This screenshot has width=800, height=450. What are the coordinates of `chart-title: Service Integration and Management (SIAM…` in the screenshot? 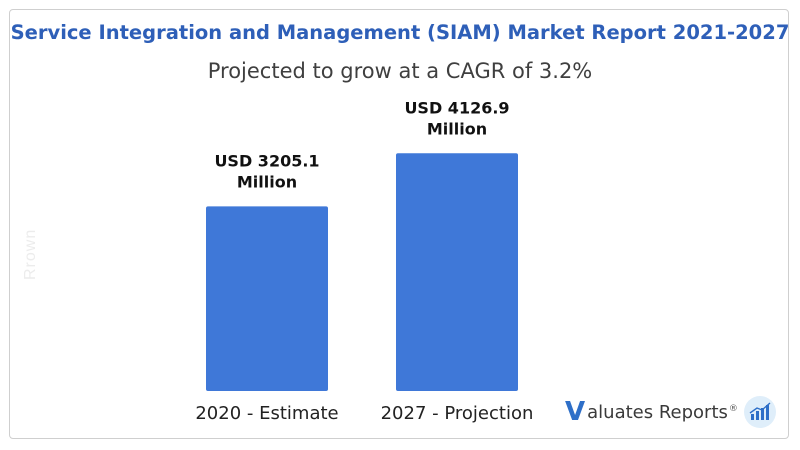 It's located at (400, 32).